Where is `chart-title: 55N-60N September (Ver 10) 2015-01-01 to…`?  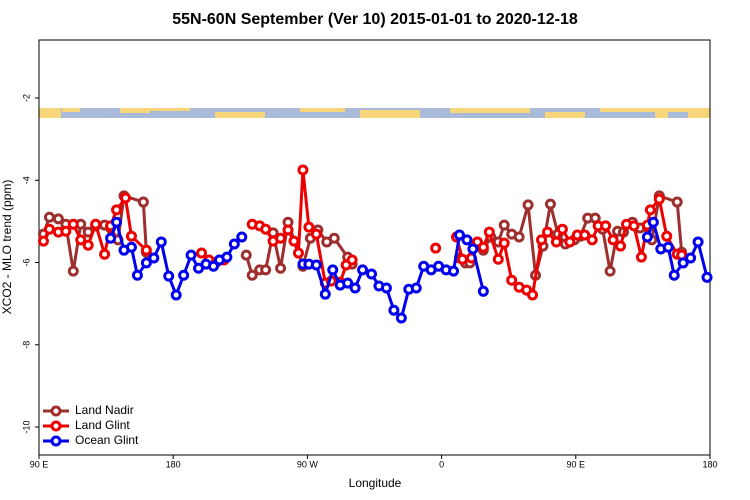 chart-title: 55N-60N September (Ver 10) 2015-01-01 to… is located at coordinates (375, 19).